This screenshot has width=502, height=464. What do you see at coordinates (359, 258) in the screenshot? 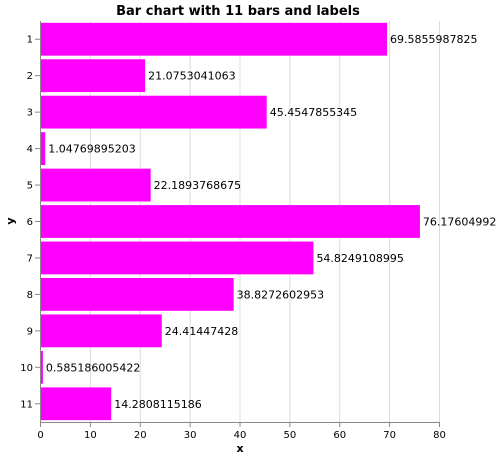
I see `bar-value-label: 54.8249108995` at bounding box center [359, 258].